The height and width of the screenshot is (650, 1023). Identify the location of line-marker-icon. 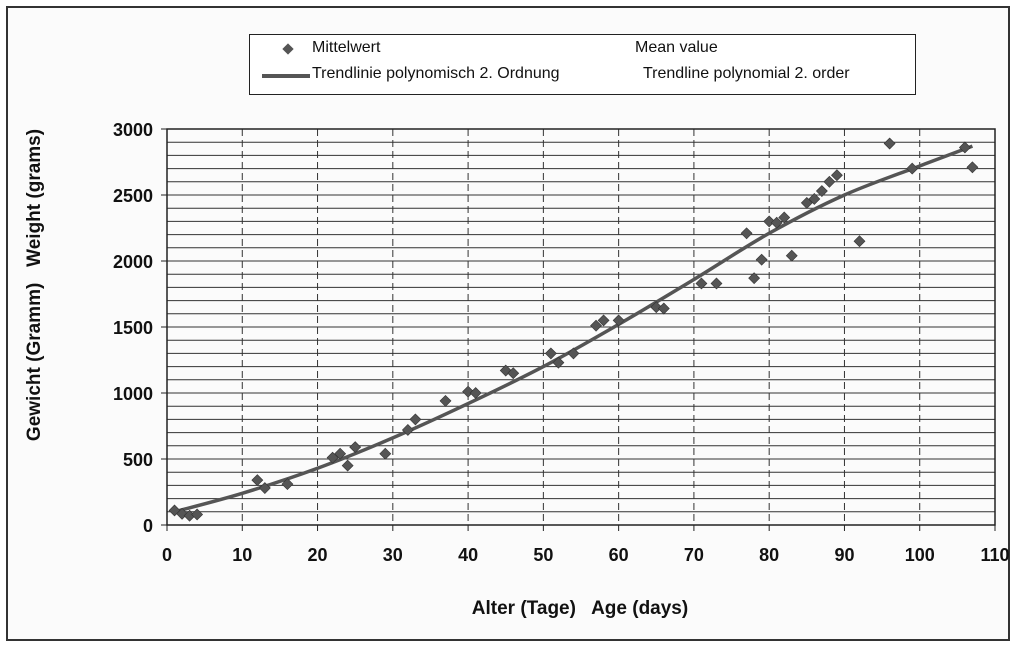
(286, 76).